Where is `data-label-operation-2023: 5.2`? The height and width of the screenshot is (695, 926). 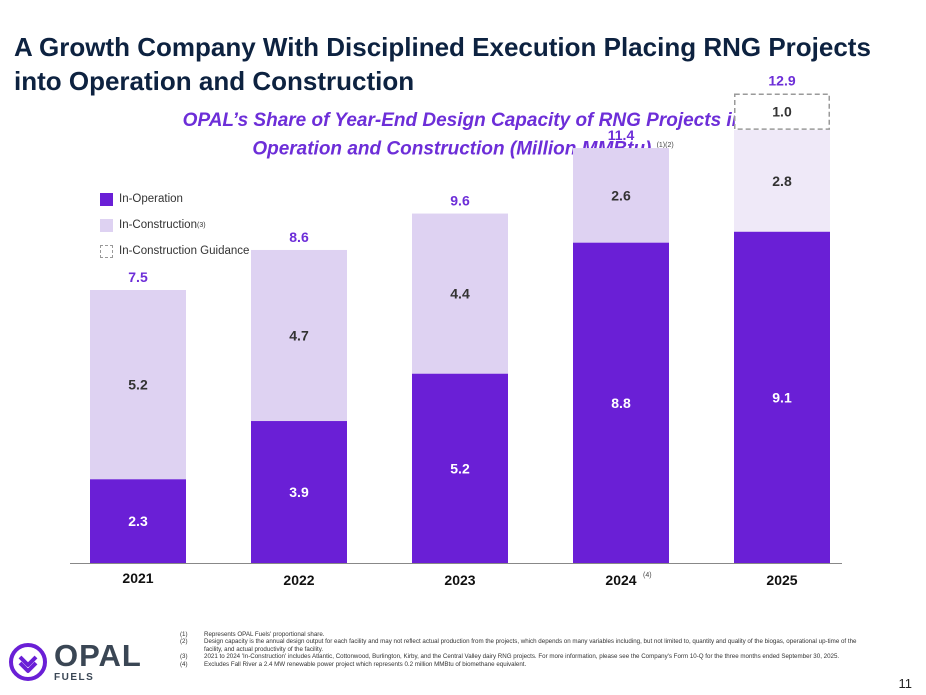 data-label-operation-2023: 5.2 is located at coordinates (460, 468).